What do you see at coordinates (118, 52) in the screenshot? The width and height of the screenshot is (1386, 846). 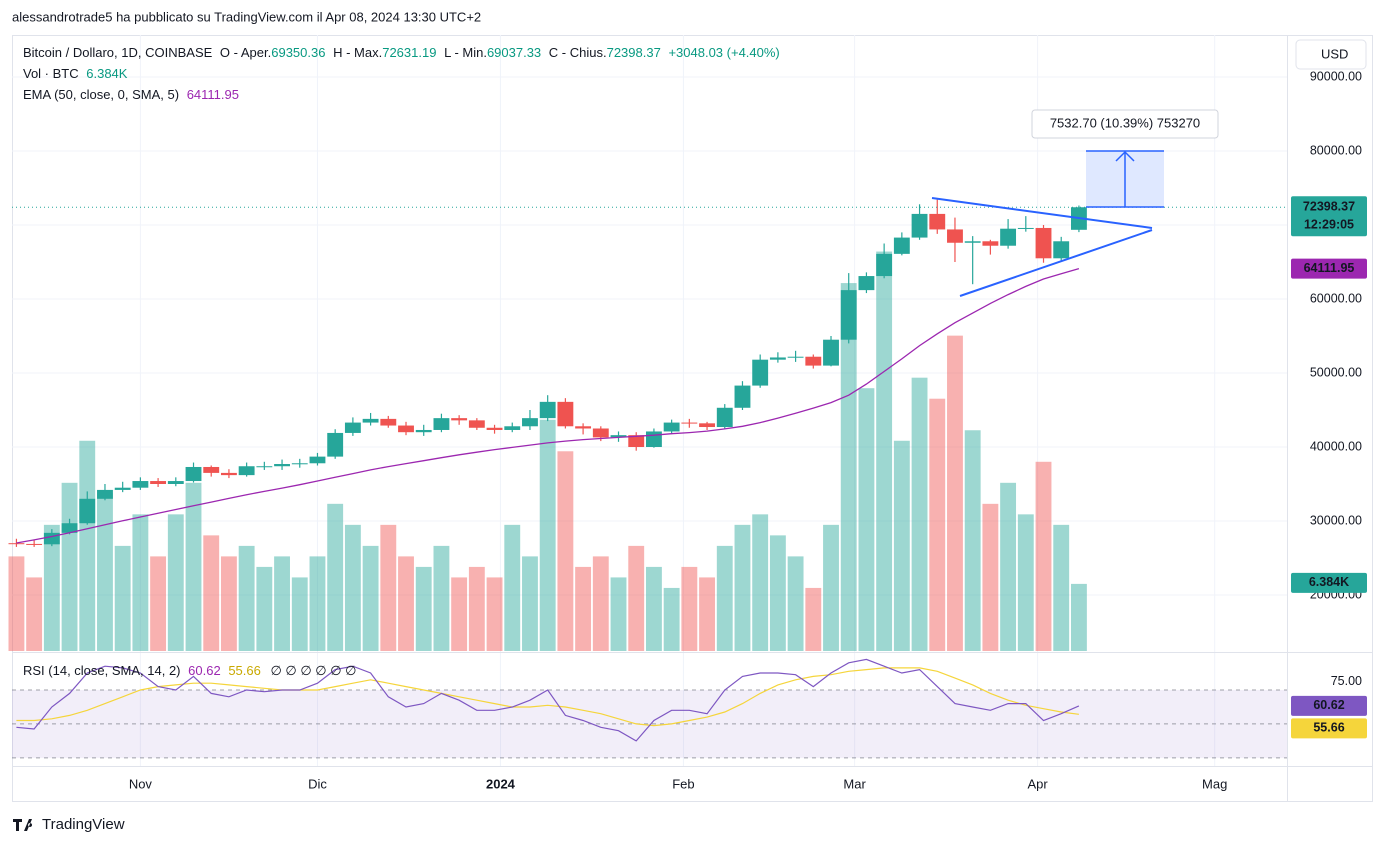 I see `symbol-title: Bitcoin / Dollaro, 1D, COINBASE` at bounding box center [118, 52].